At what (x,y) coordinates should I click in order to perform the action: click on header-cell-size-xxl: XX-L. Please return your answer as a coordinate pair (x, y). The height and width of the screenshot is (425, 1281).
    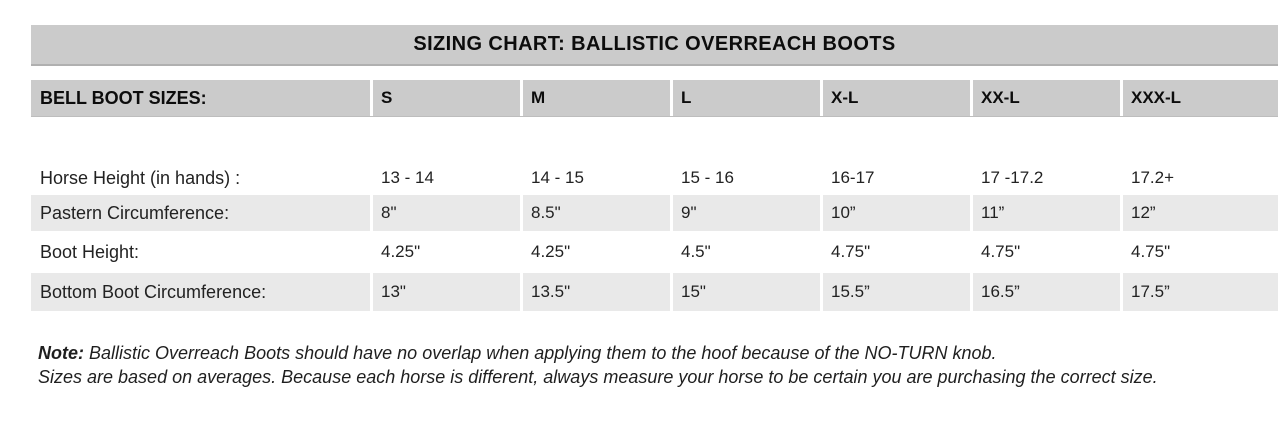
    Looking at the image, I should click on (1045, 98).